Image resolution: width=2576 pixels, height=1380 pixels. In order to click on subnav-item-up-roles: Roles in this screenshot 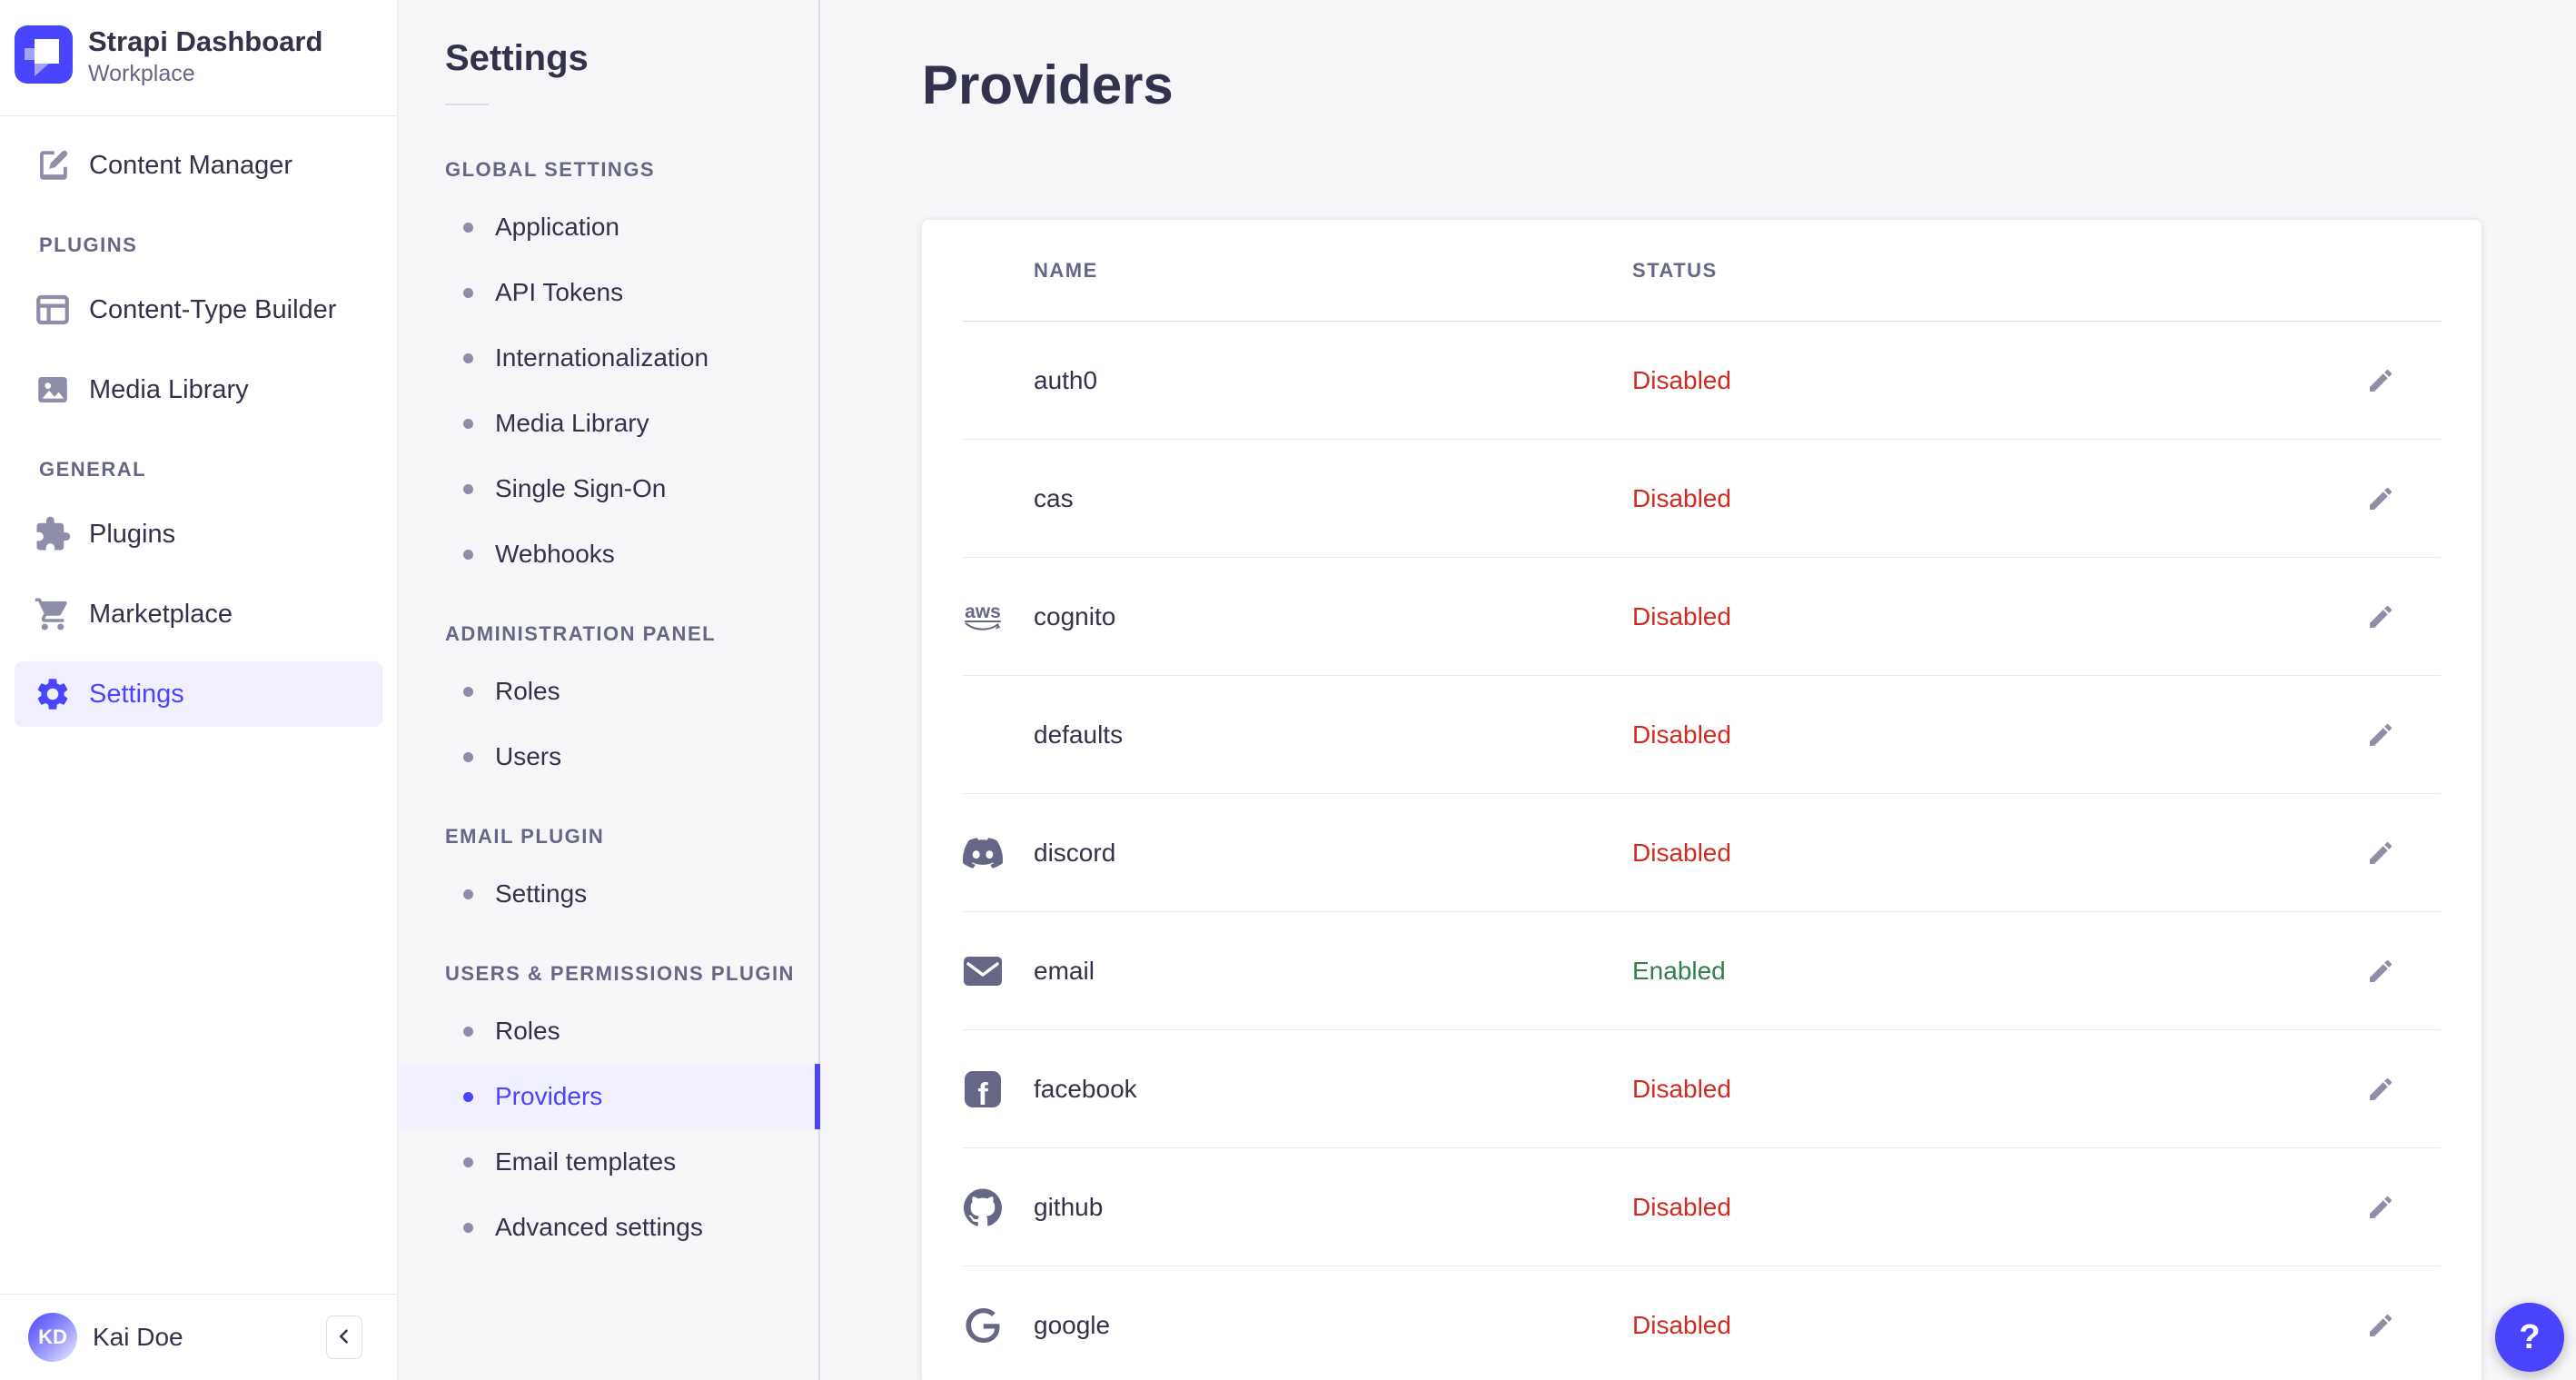, I will do `click(608, 1031)`.